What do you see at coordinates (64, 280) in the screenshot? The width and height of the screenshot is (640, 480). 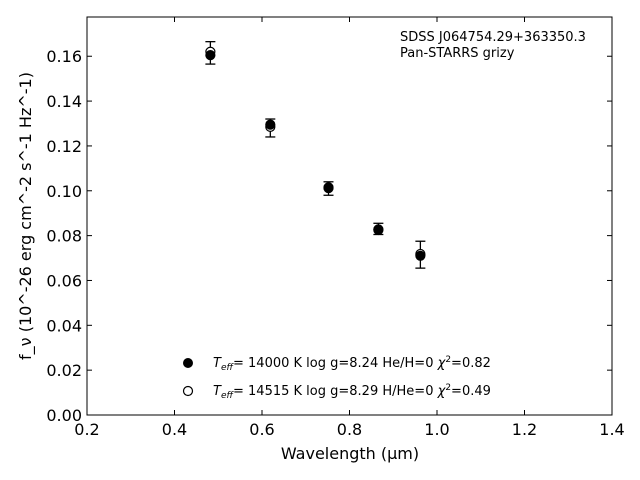 I see `y-tick-label: 0.06` at bounding box center [64, 280].